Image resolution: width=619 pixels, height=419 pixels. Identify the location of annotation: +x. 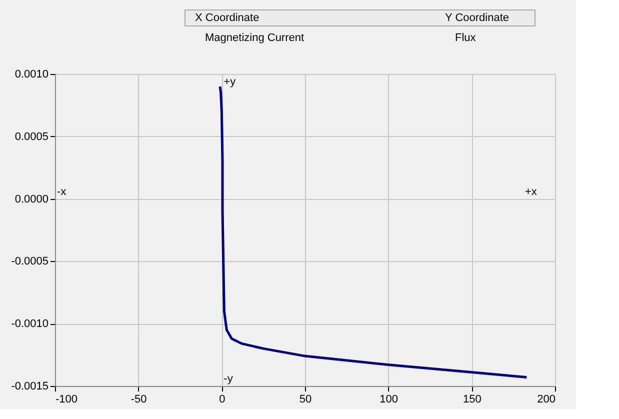
(531, 192).